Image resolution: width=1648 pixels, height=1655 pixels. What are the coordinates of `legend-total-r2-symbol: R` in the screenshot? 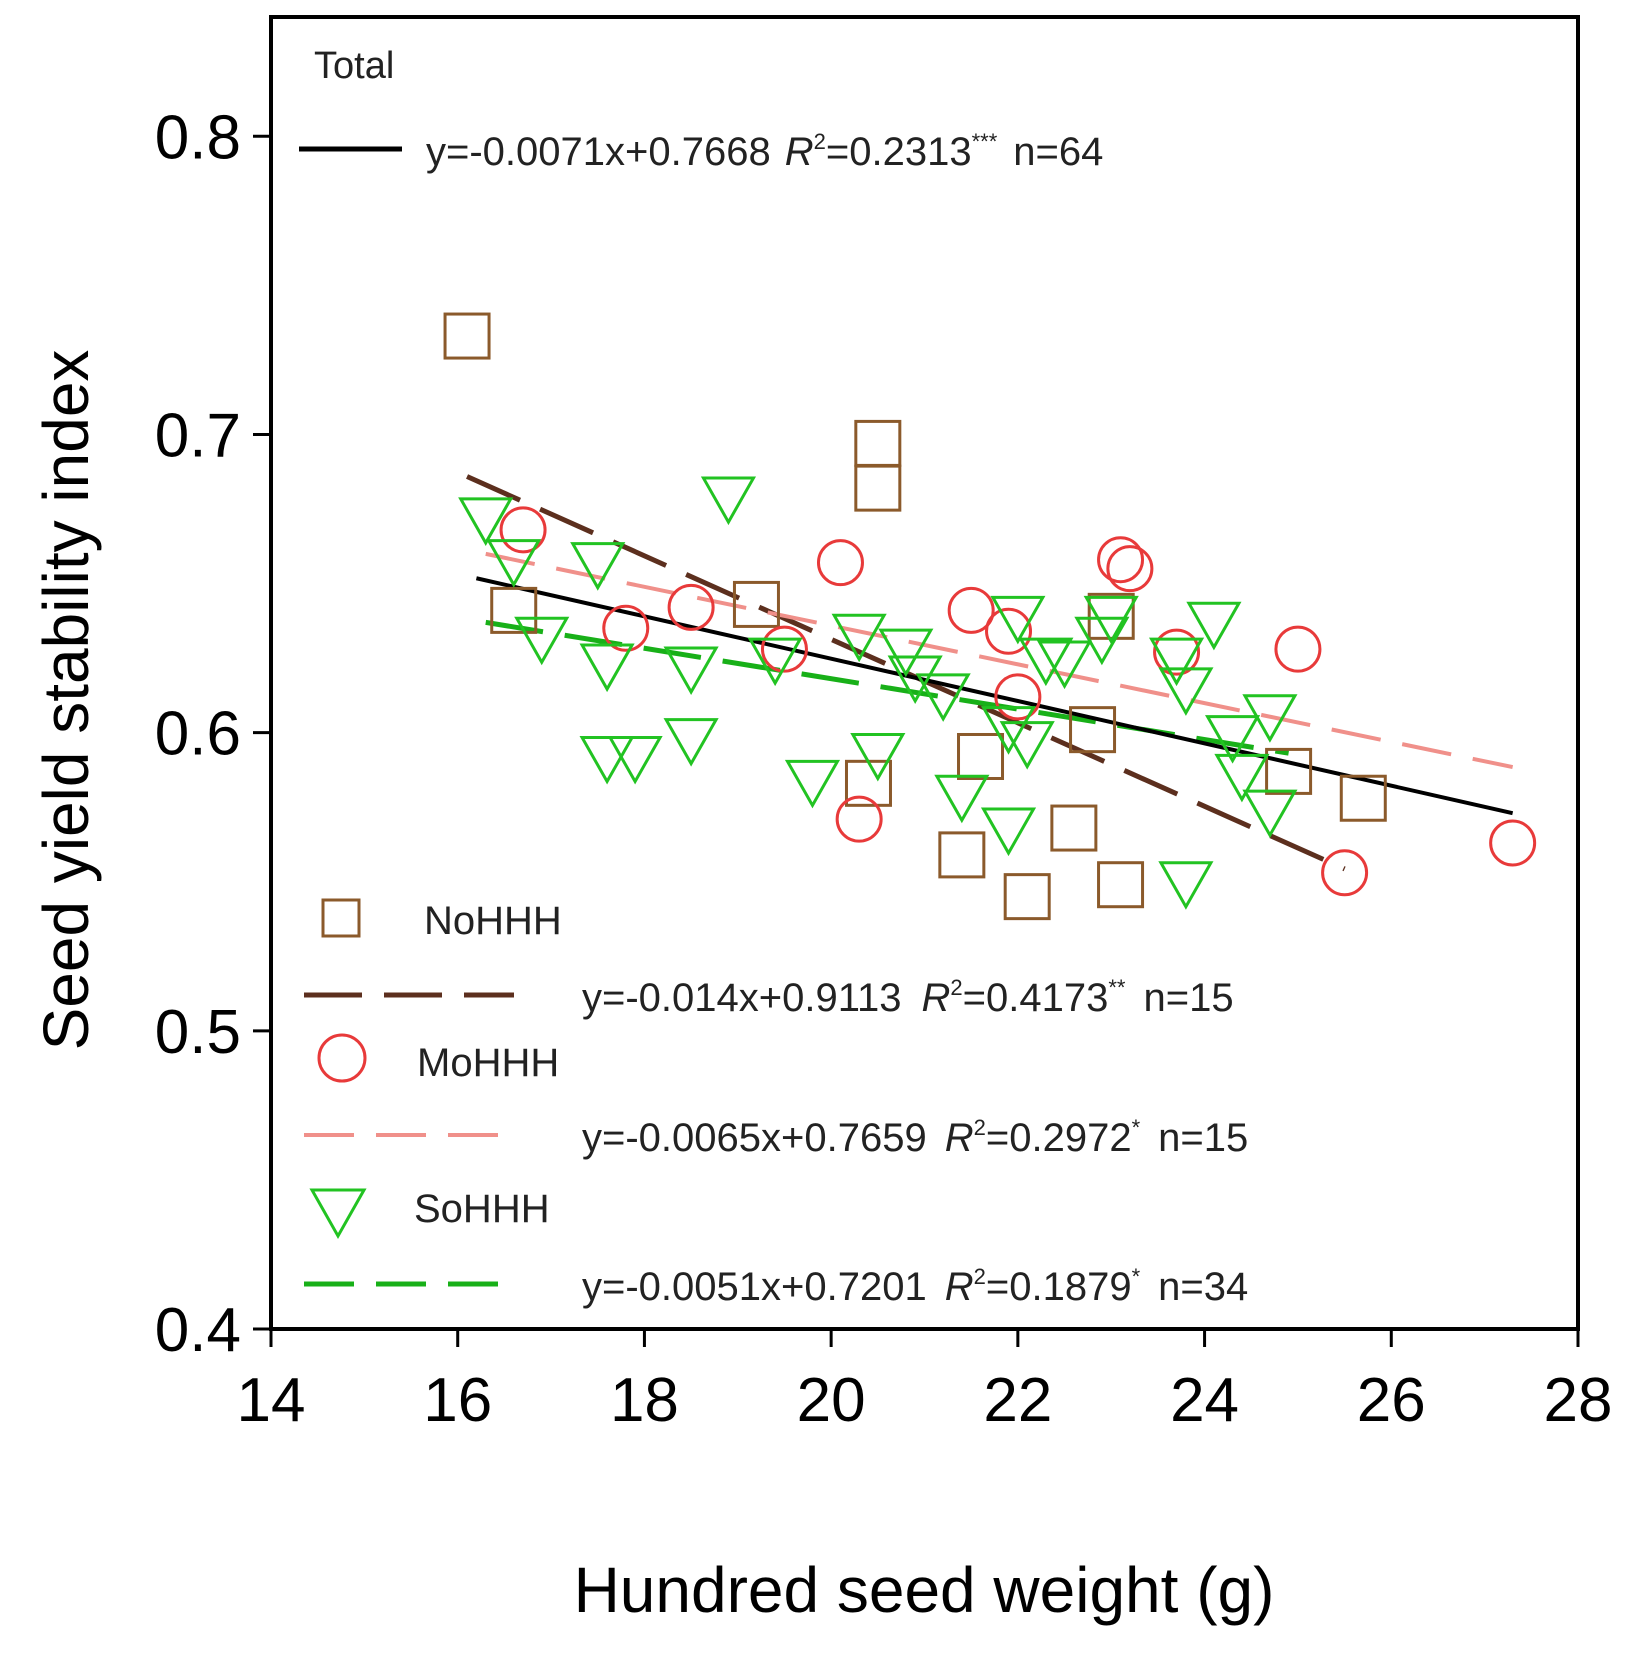 It's located at (799, 152).